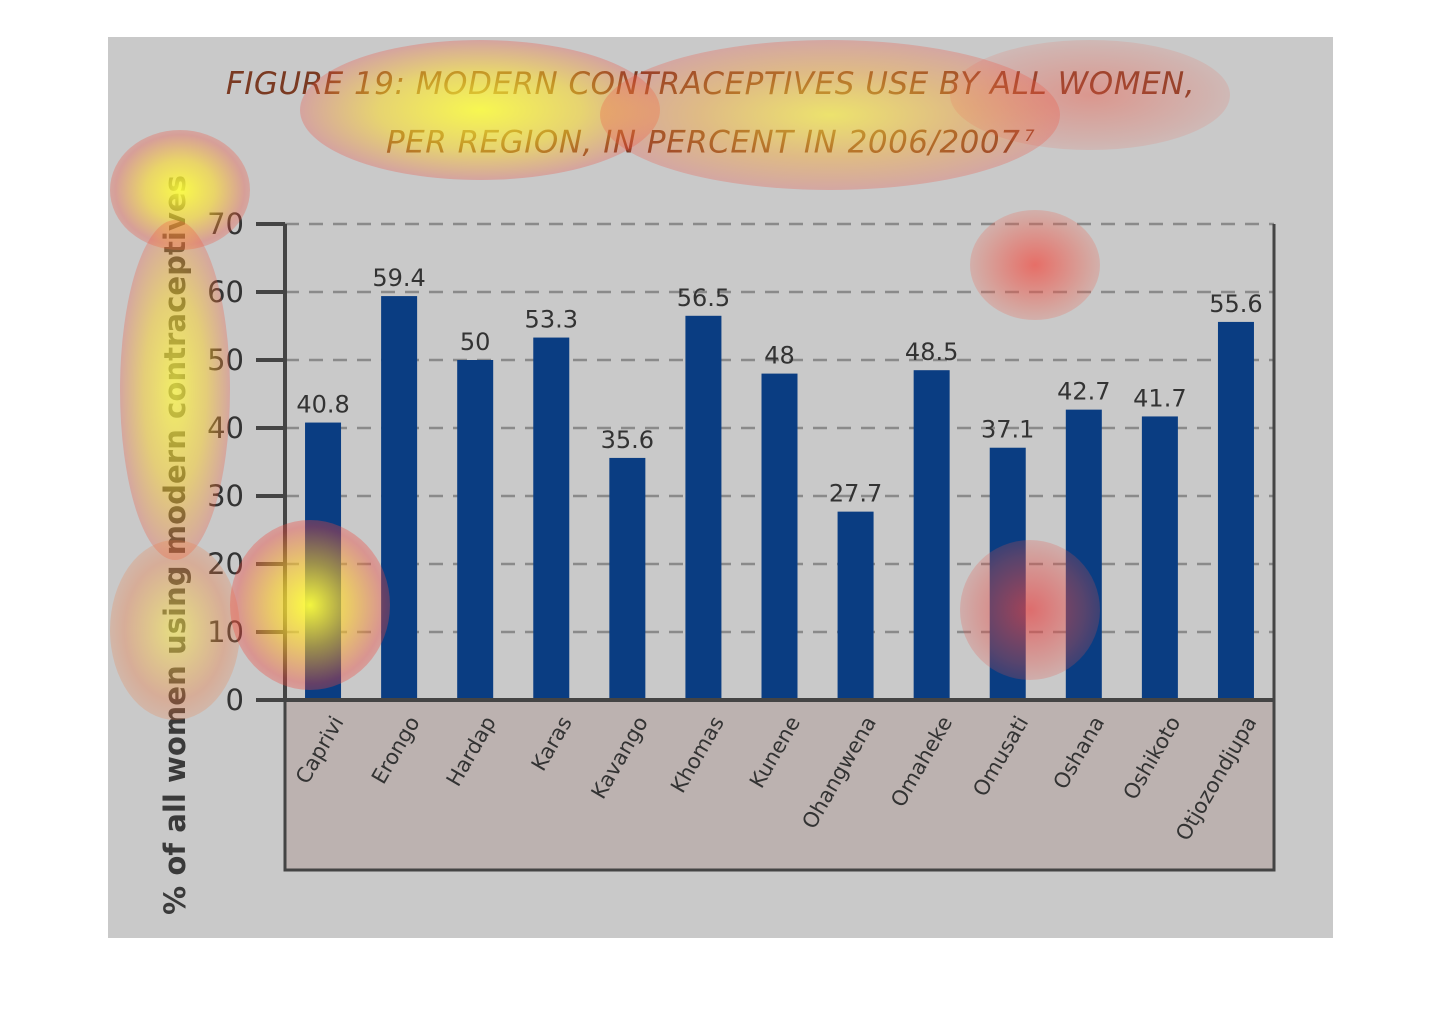 The width and height of the screenshot is (1442, 1032). I want to click on value-label: 59.4, so click(398, 278).